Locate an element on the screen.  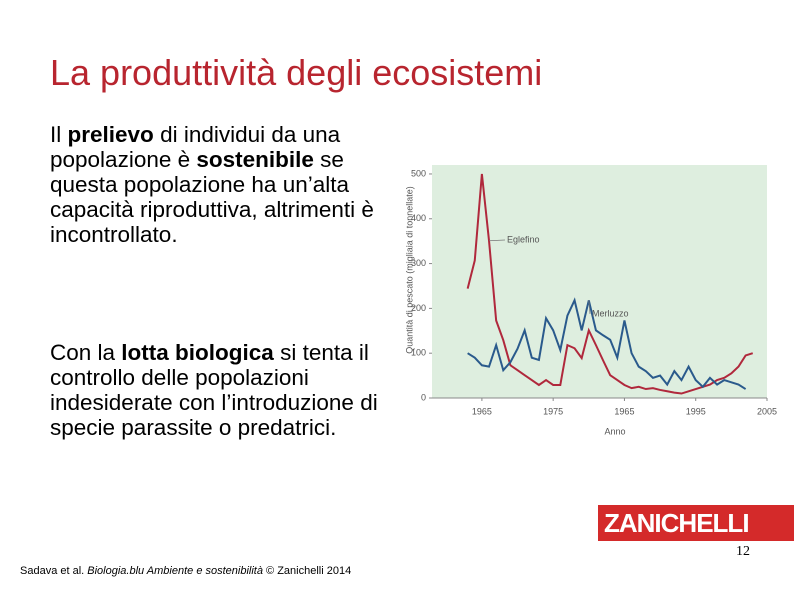
text-run: Il is located at coordinates (59, 134).